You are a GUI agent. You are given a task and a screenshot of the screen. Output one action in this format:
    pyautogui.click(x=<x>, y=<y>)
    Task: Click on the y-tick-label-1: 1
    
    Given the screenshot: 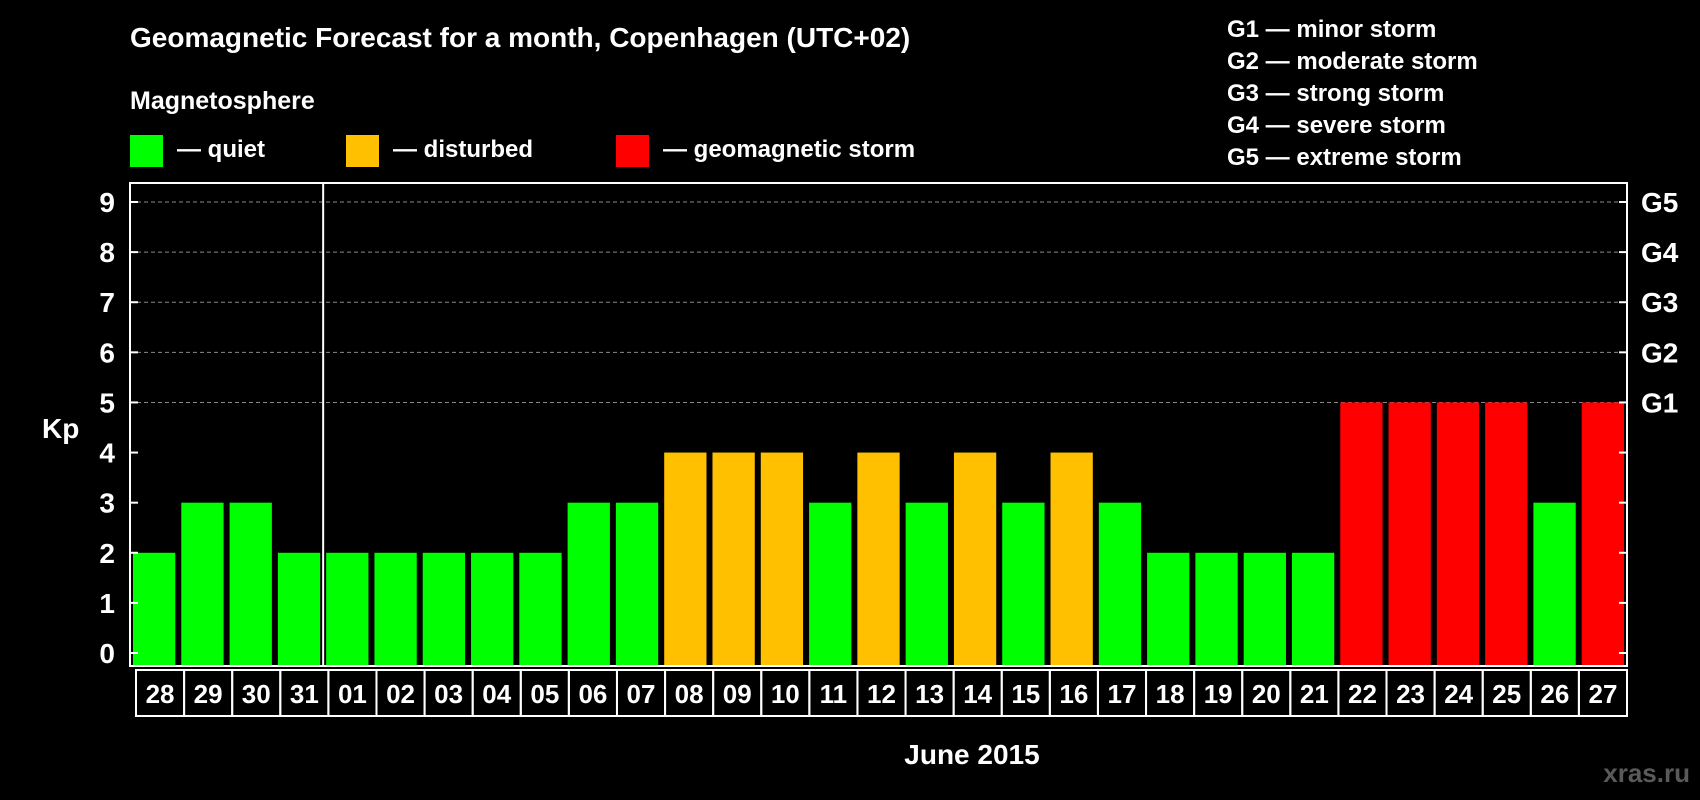 What is the action you would take?
    pyautogui.click(x=107, y=603)
    